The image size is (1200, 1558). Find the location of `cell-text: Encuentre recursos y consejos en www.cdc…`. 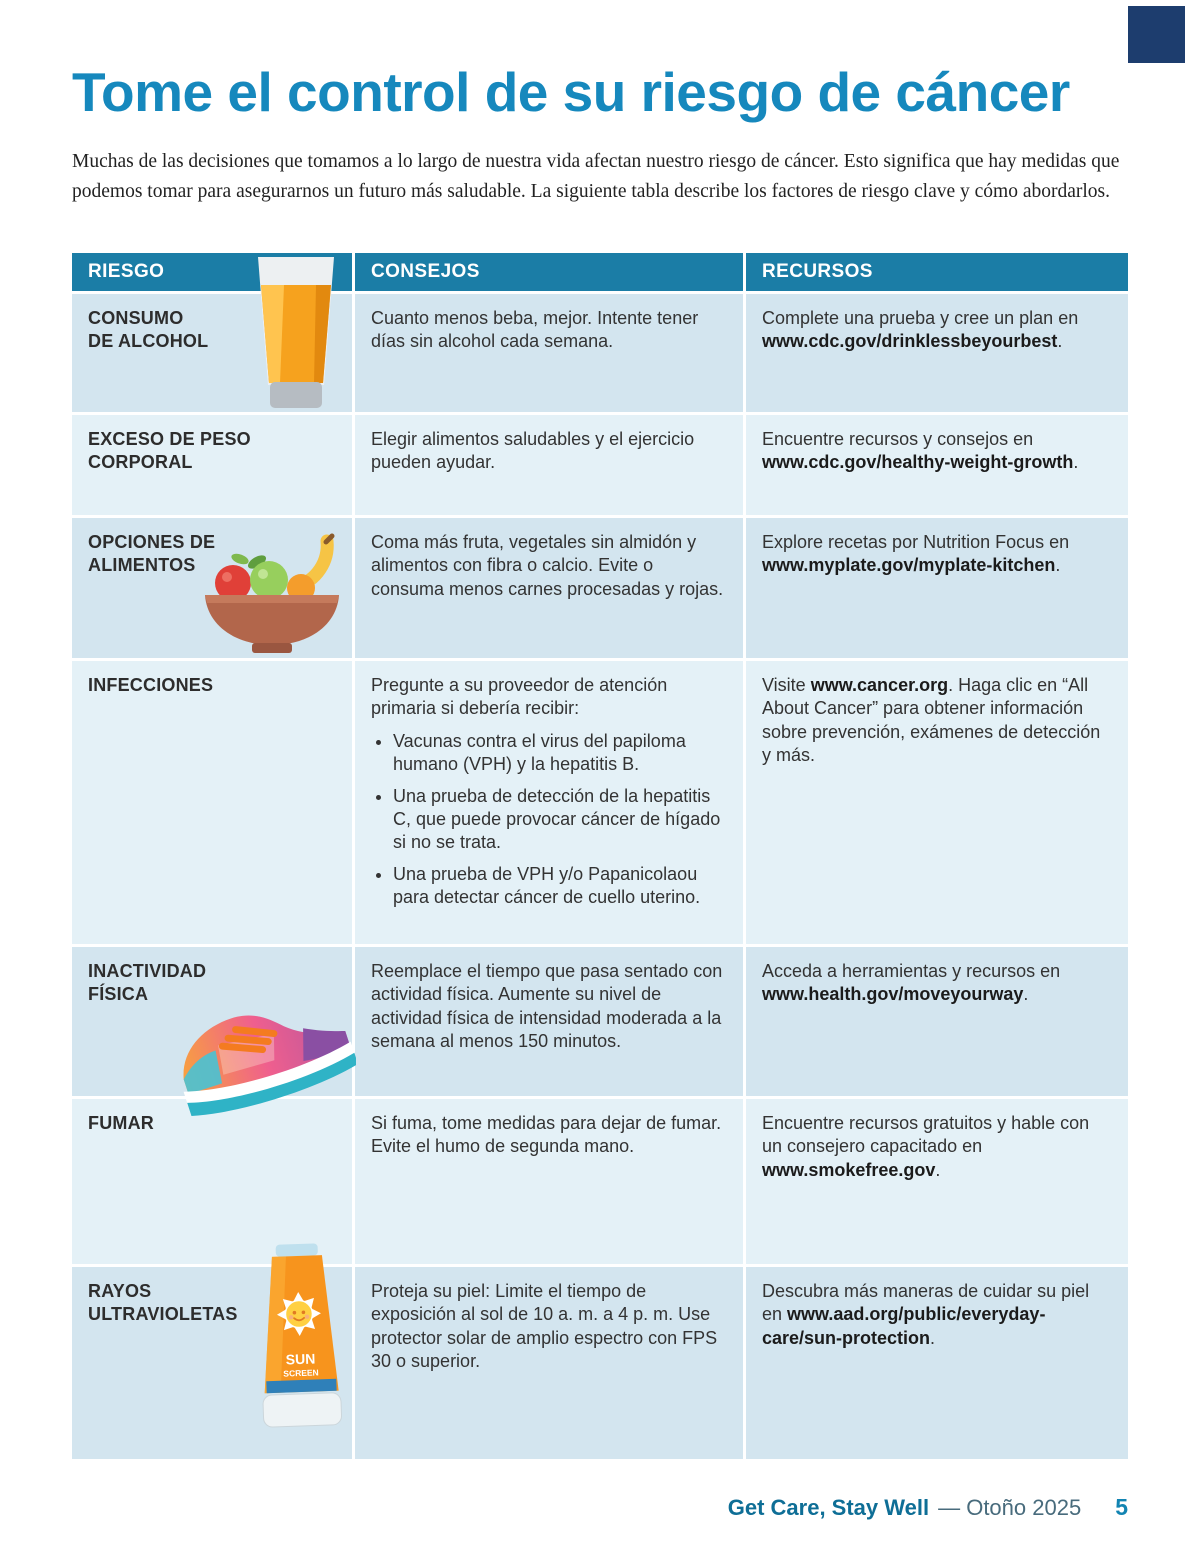

cell-text: Encuentre recursos y consejos en www.cdc… is located at coordinates (920, 451).